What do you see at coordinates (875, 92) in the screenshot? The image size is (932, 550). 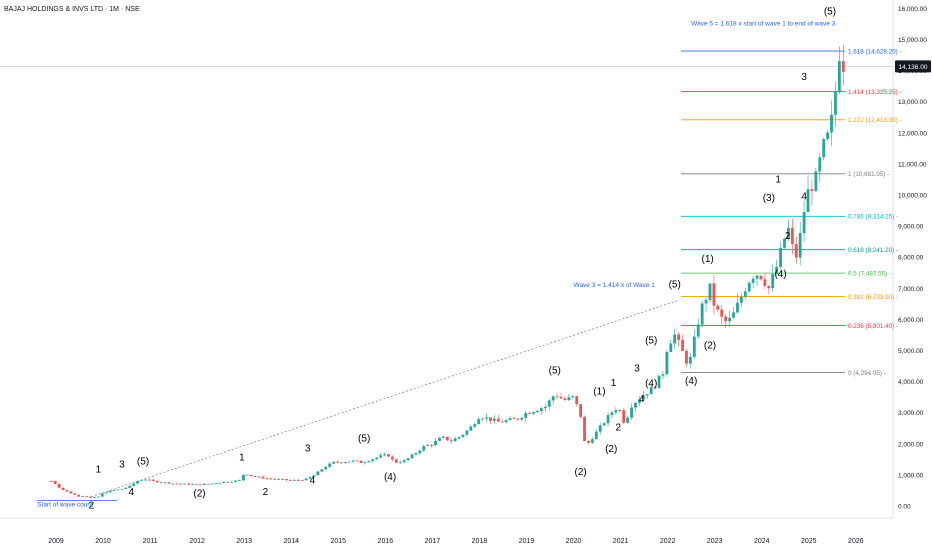 I see `fib-label: 1.414 (13,325.25) -` at bounding box center [875, 92].